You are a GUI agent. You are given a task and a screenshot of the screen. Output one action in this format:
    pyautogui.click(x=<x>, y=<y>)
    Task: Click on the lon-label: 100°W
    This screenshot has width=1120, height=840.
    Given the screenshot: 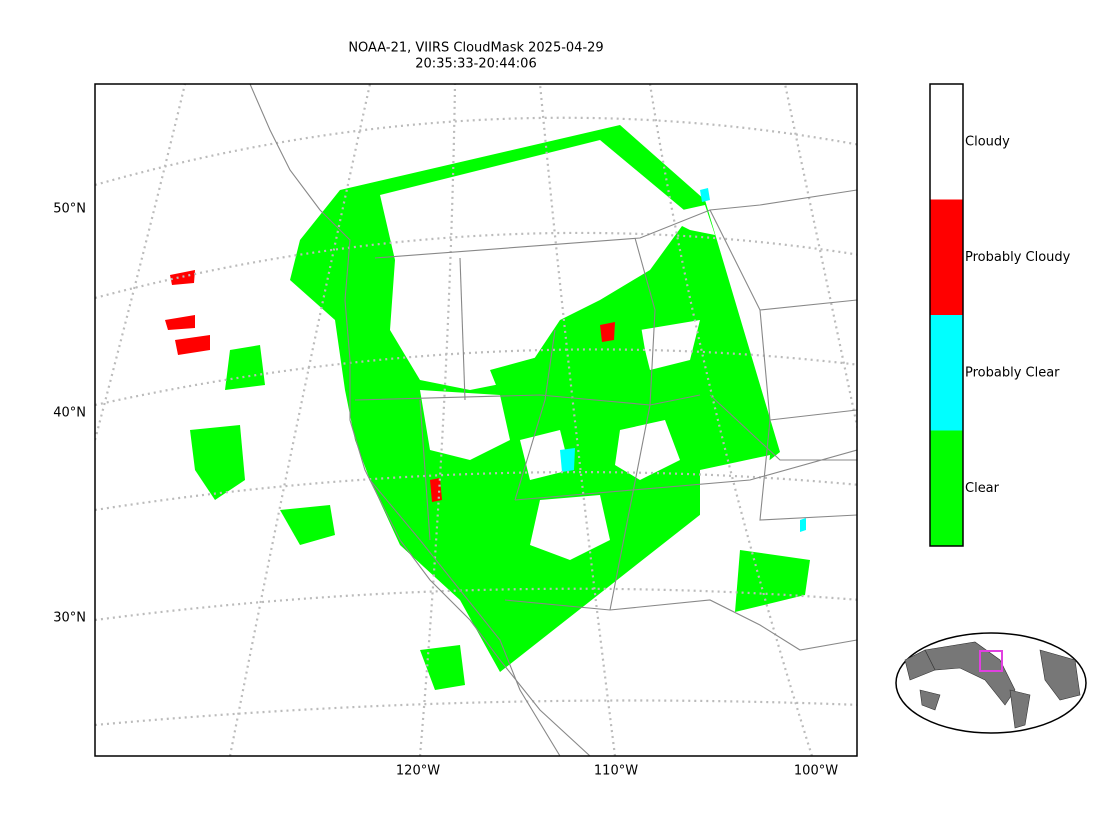 What is the action you would take?
    pyautogui.click(x=816, y=771)
    